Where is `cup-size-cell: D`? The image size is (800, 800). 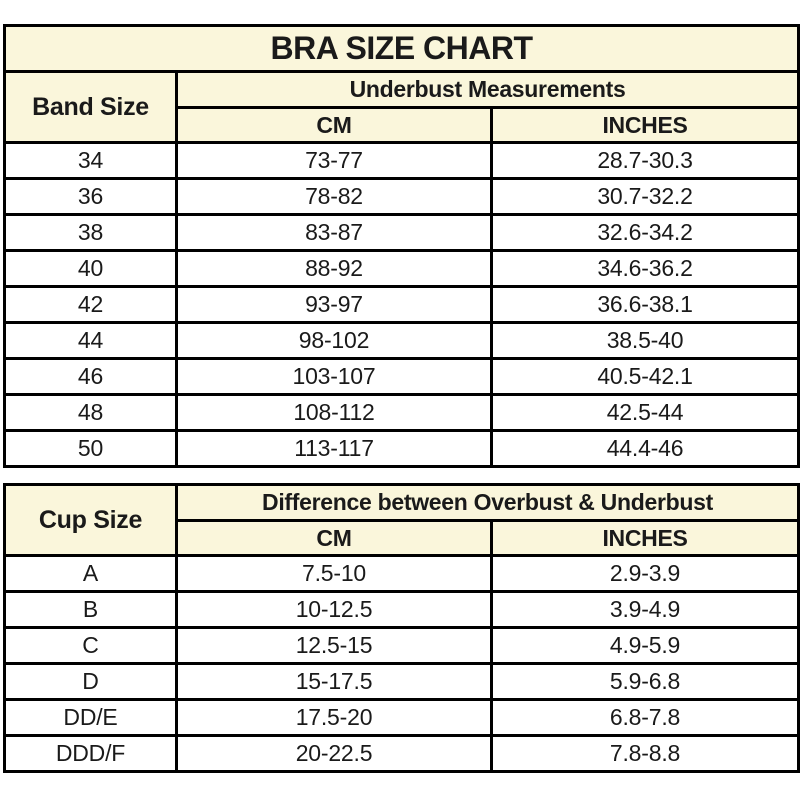
cup-size-cell: D is located at coordinates (90, 681).